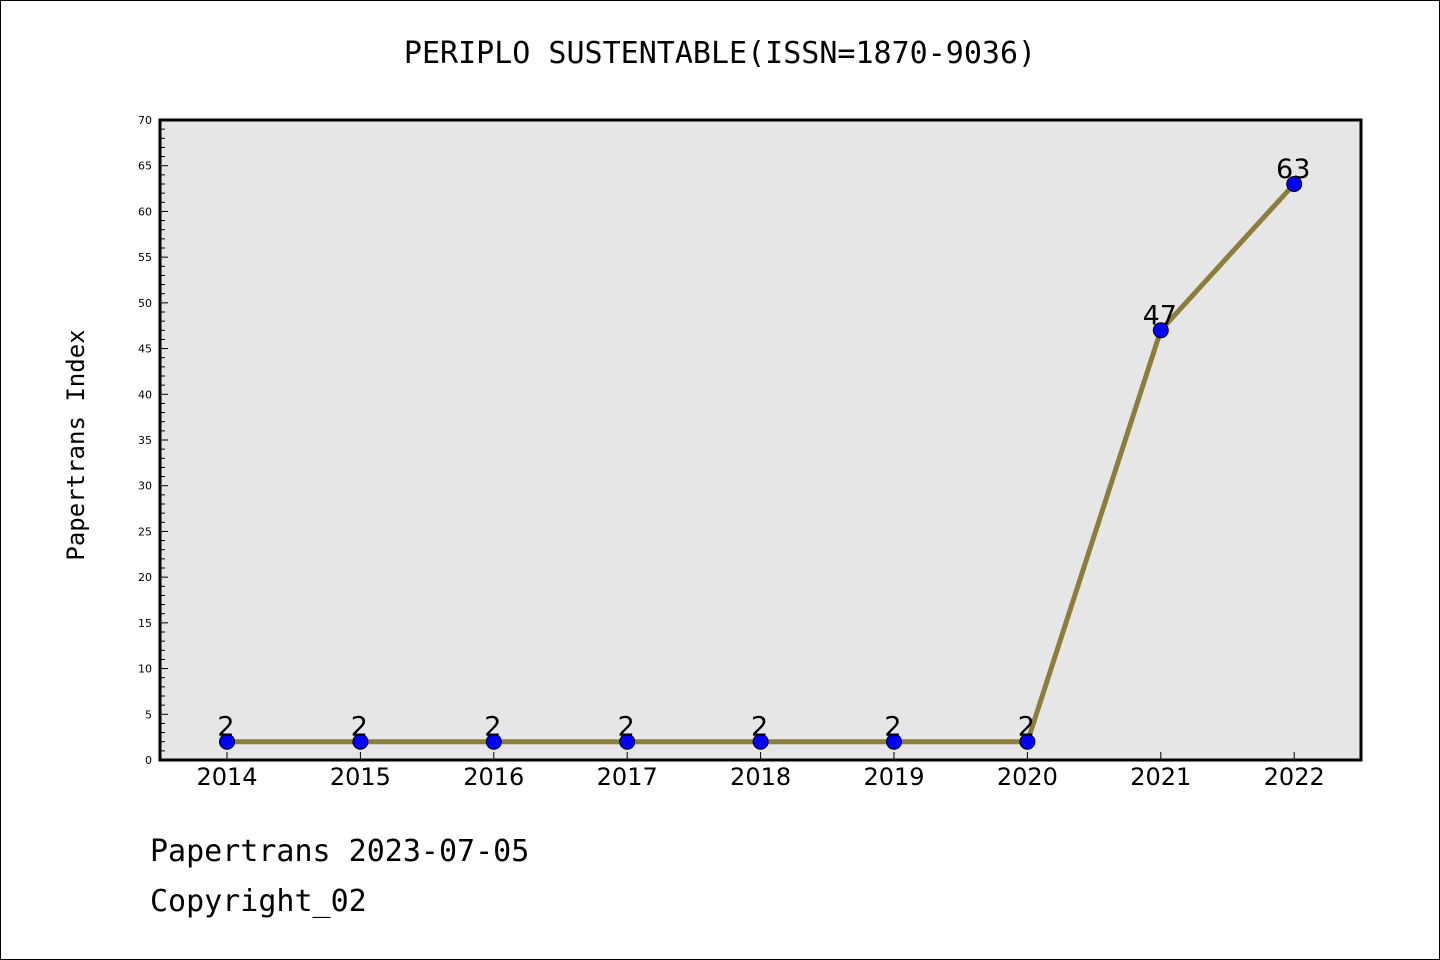 The width and height of the screenshot is (1440, 960). What do you see at coordinates (893, 777) in the screenshot?
I see `x-tick-label: 2019` at bounding box center [893, 777].